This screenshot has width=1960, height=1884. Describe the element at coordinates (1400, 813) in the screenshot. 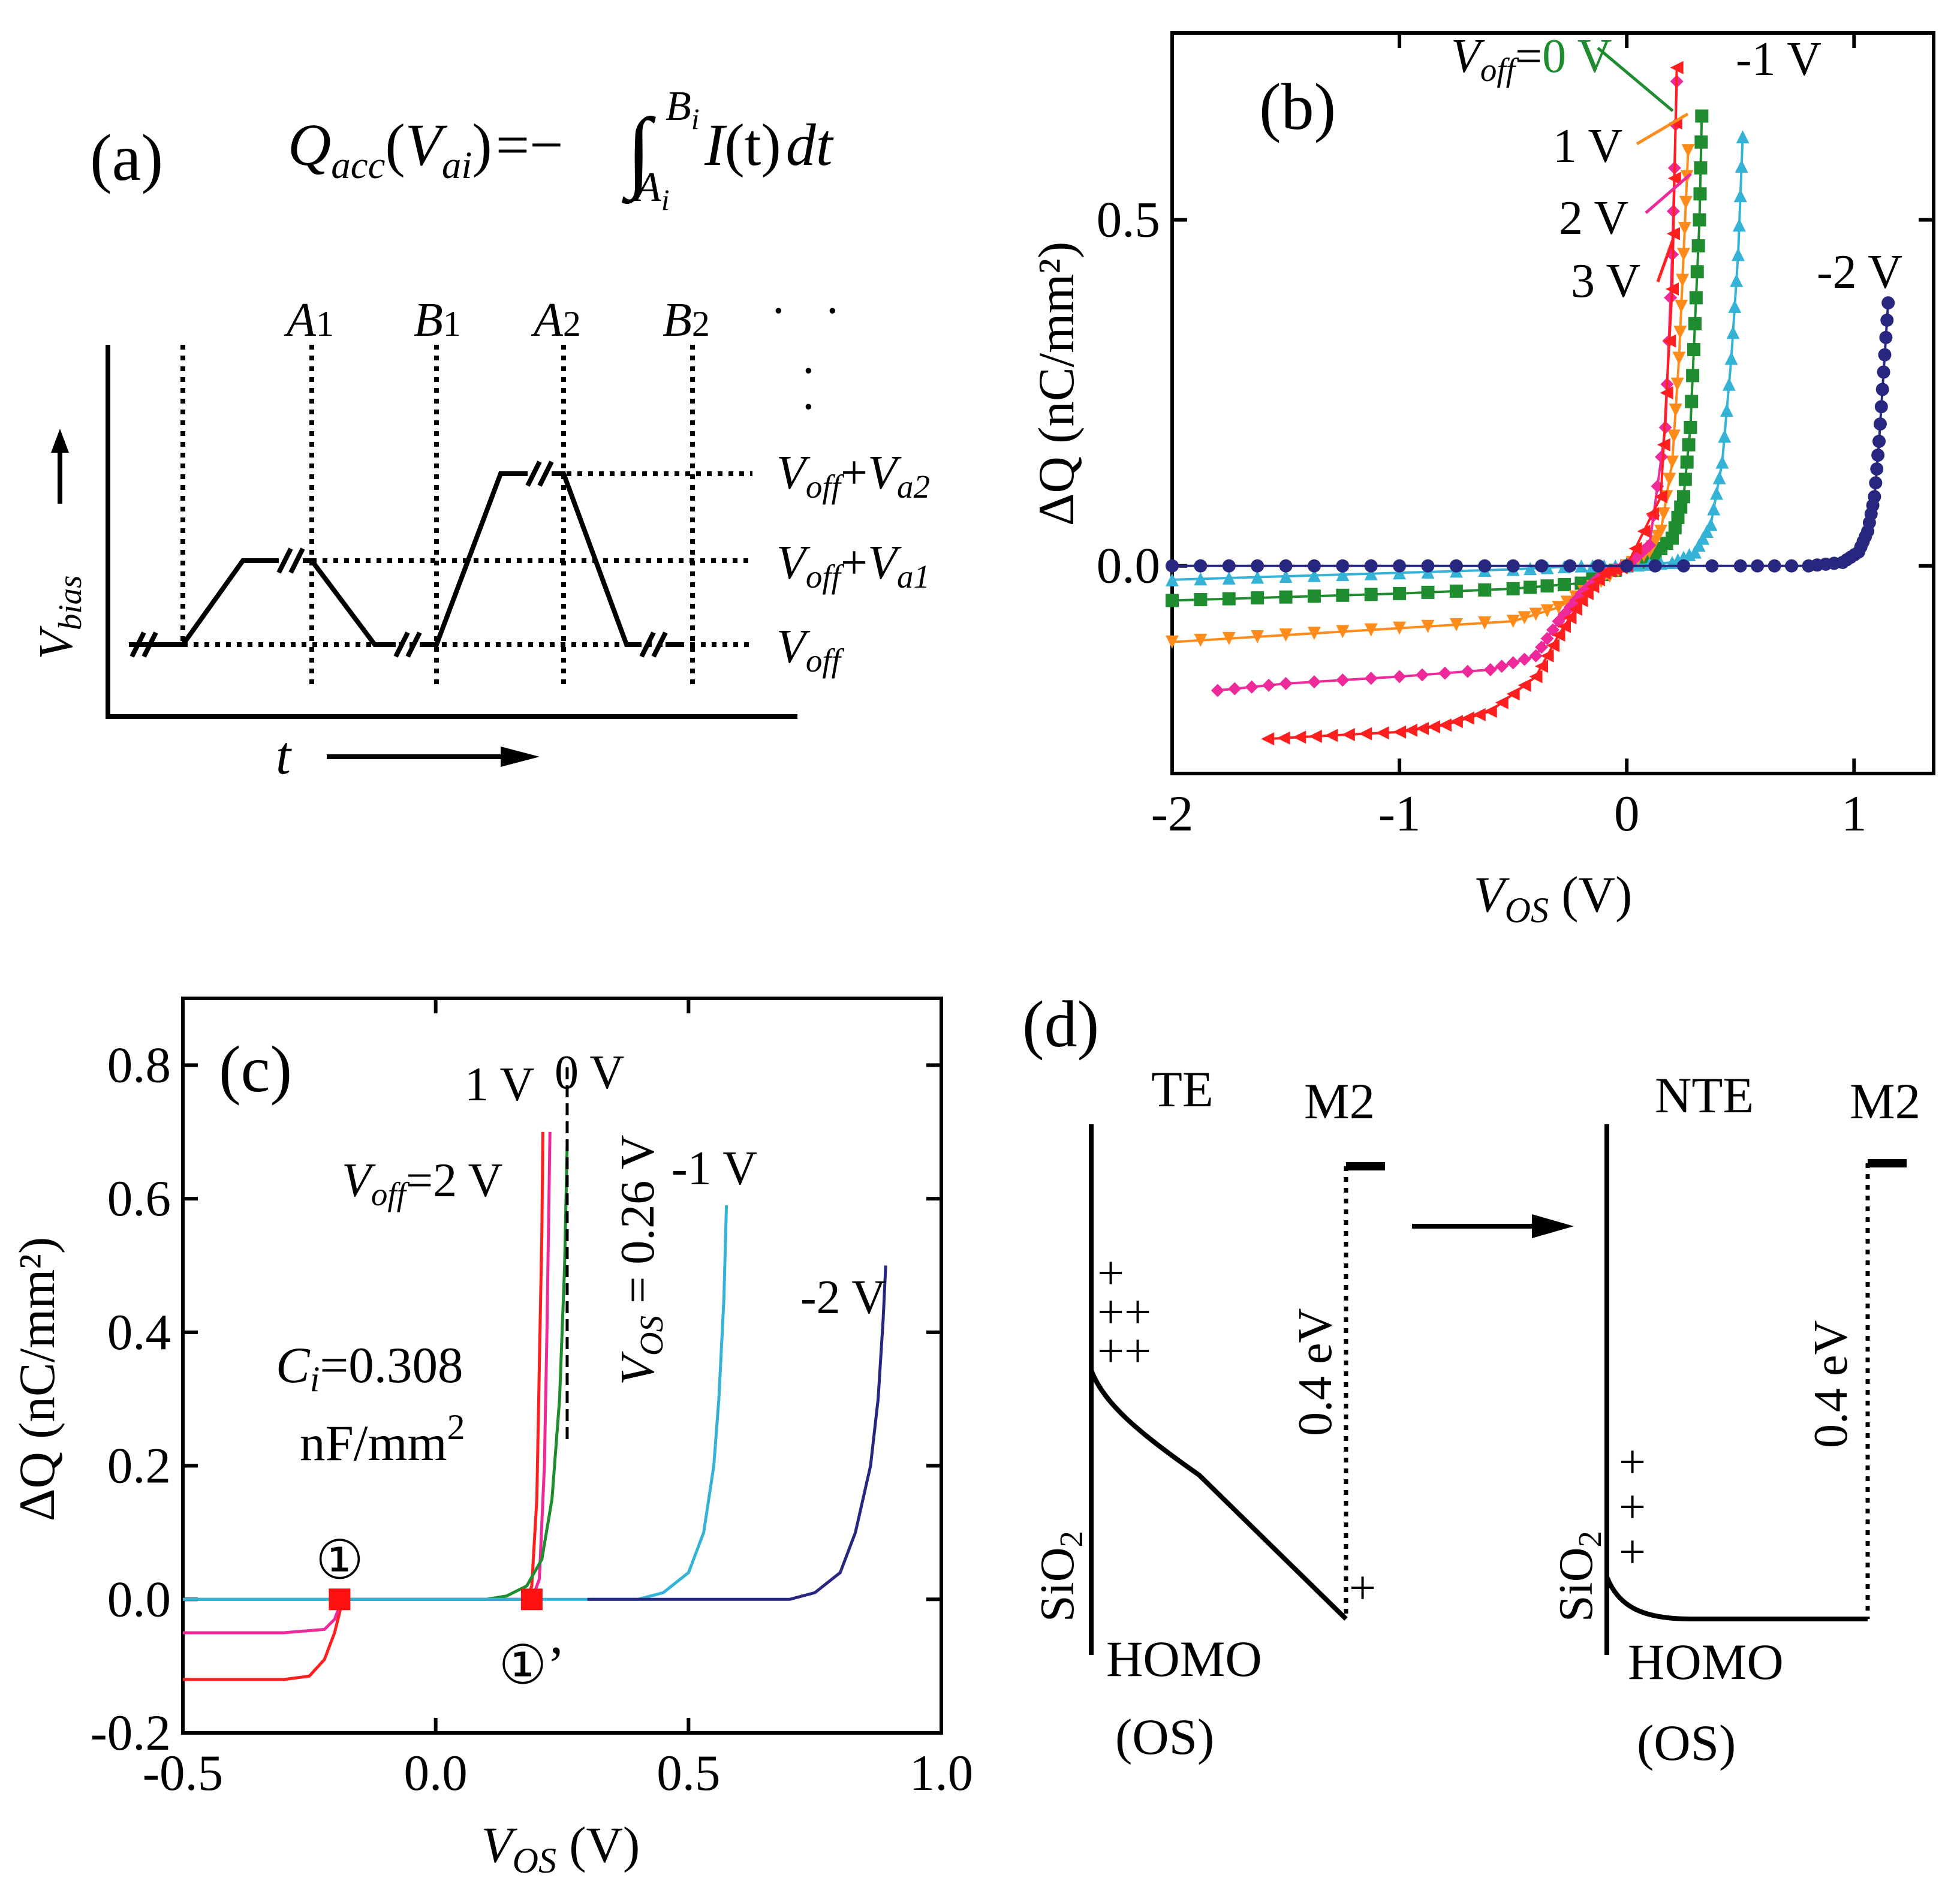

I see `panel-b-xtick-label: -1` at that location.